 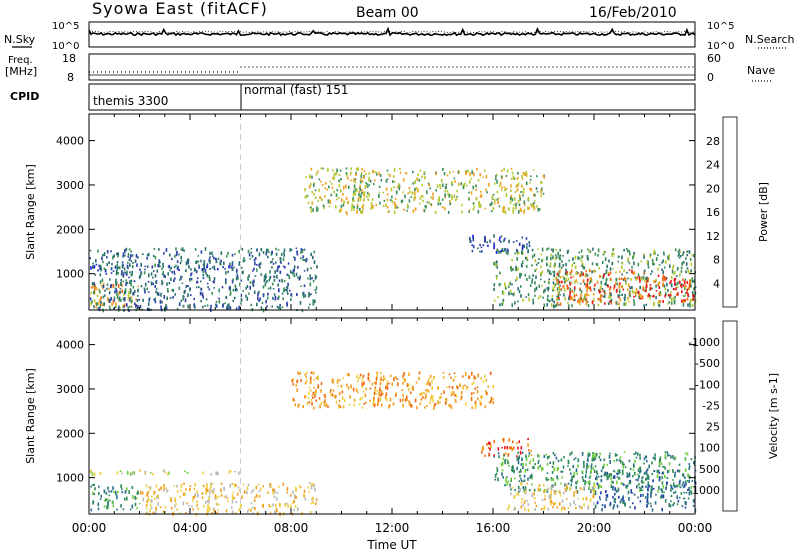 What do you see at coordinates (291, 528) in the screenshot?
I see `x-tick-label: 08:00` at bounding box center [291, 528].